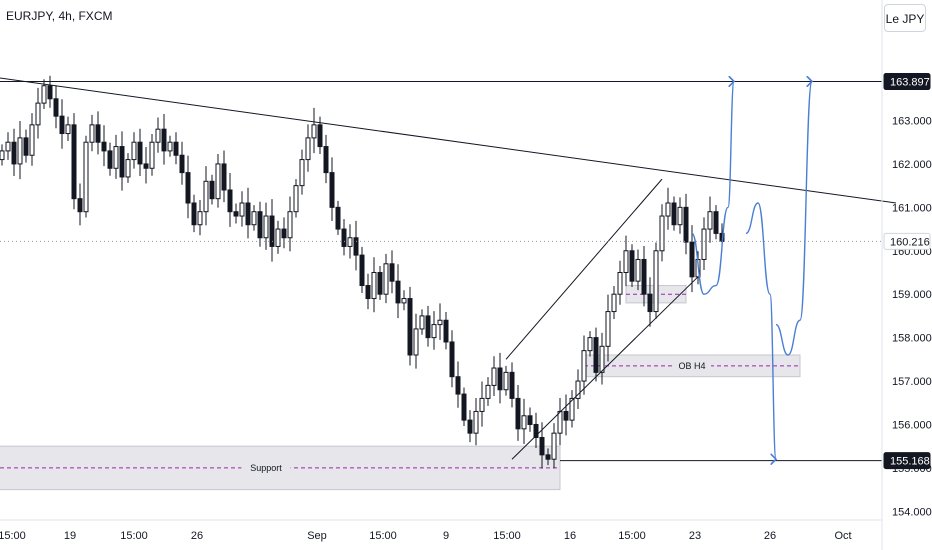 Image resolution: width=932 pixels, height=550 pixels. What do you see at coordinates (317, 536) in the screenshot?
I see `x-tick-label: Sep` at bounding box center [317, 536].